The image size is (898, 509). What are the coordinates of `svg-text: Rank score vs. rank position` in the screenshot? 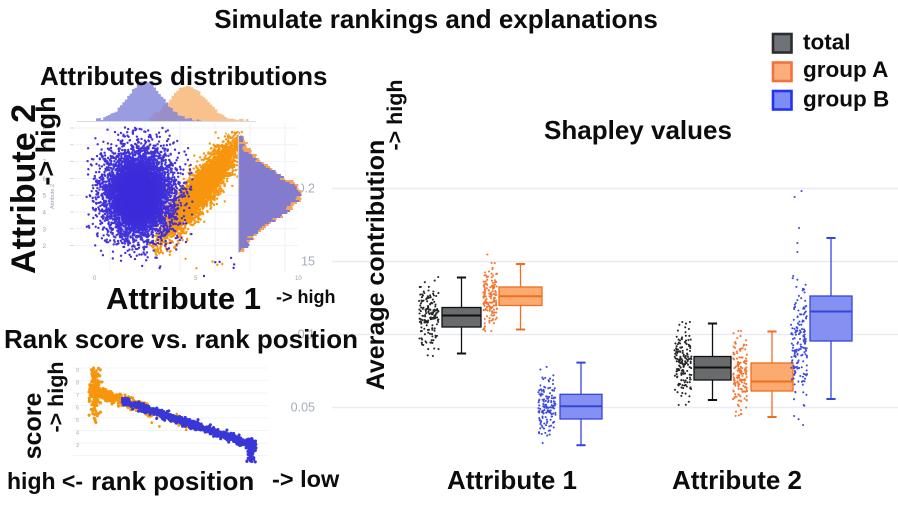 It's located at (181, 339).